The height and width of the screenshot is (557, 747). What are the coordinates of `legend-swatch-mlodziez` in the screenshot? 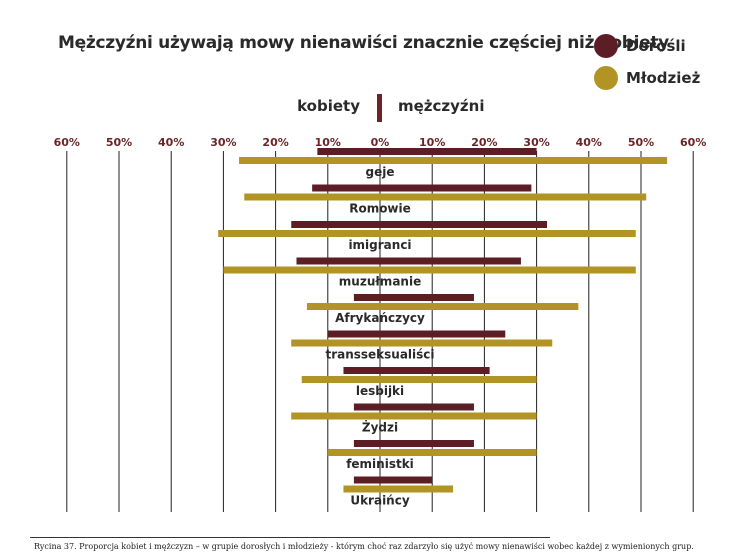 It's located at (606, 78).